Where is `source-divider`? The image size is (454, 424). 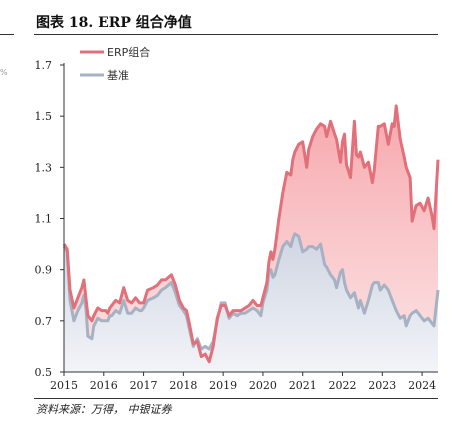
source-divider is located at coordinates (236, 398).